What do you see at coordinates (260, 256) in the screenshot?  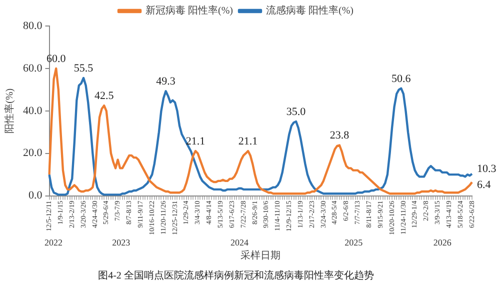 I see `x-axis-title: 采样日期` at bounding box center [260, 256].